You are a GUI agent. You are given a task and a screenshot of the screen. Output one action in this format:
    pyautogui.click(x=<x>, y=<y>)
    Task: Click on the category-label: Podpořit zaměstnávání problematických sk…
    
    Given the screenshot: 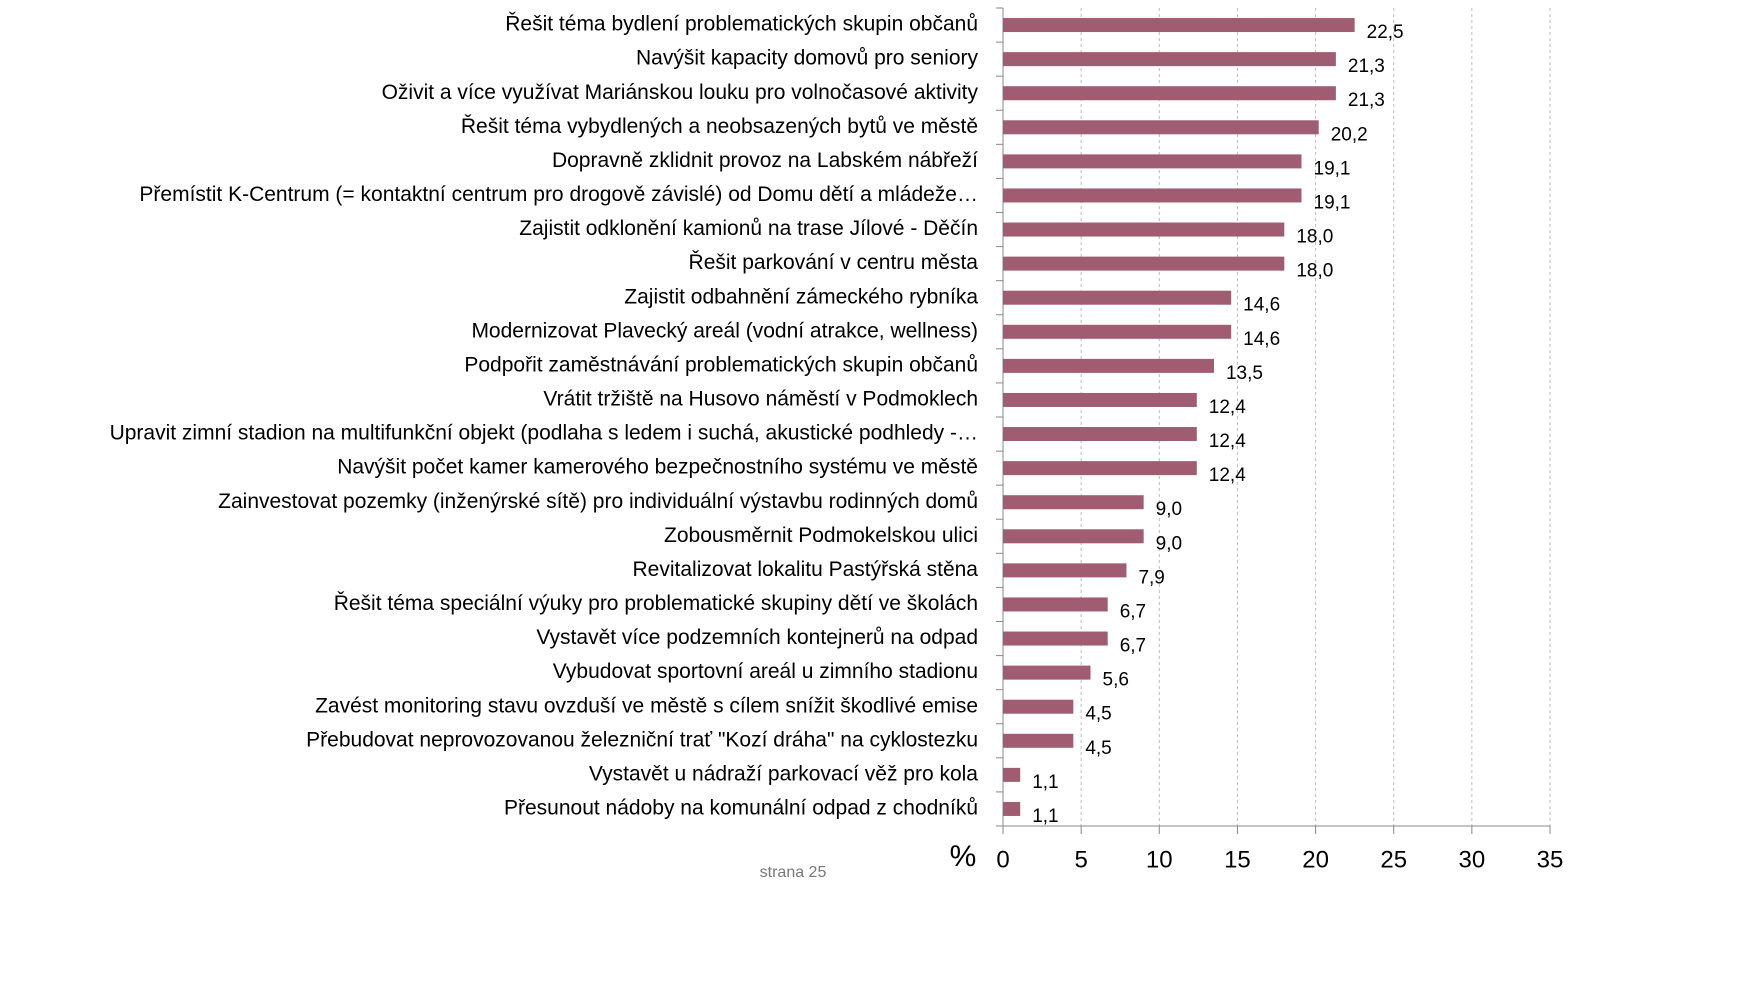 What is the action you would take?
    pyautogui.click(x=721, y=364)
    